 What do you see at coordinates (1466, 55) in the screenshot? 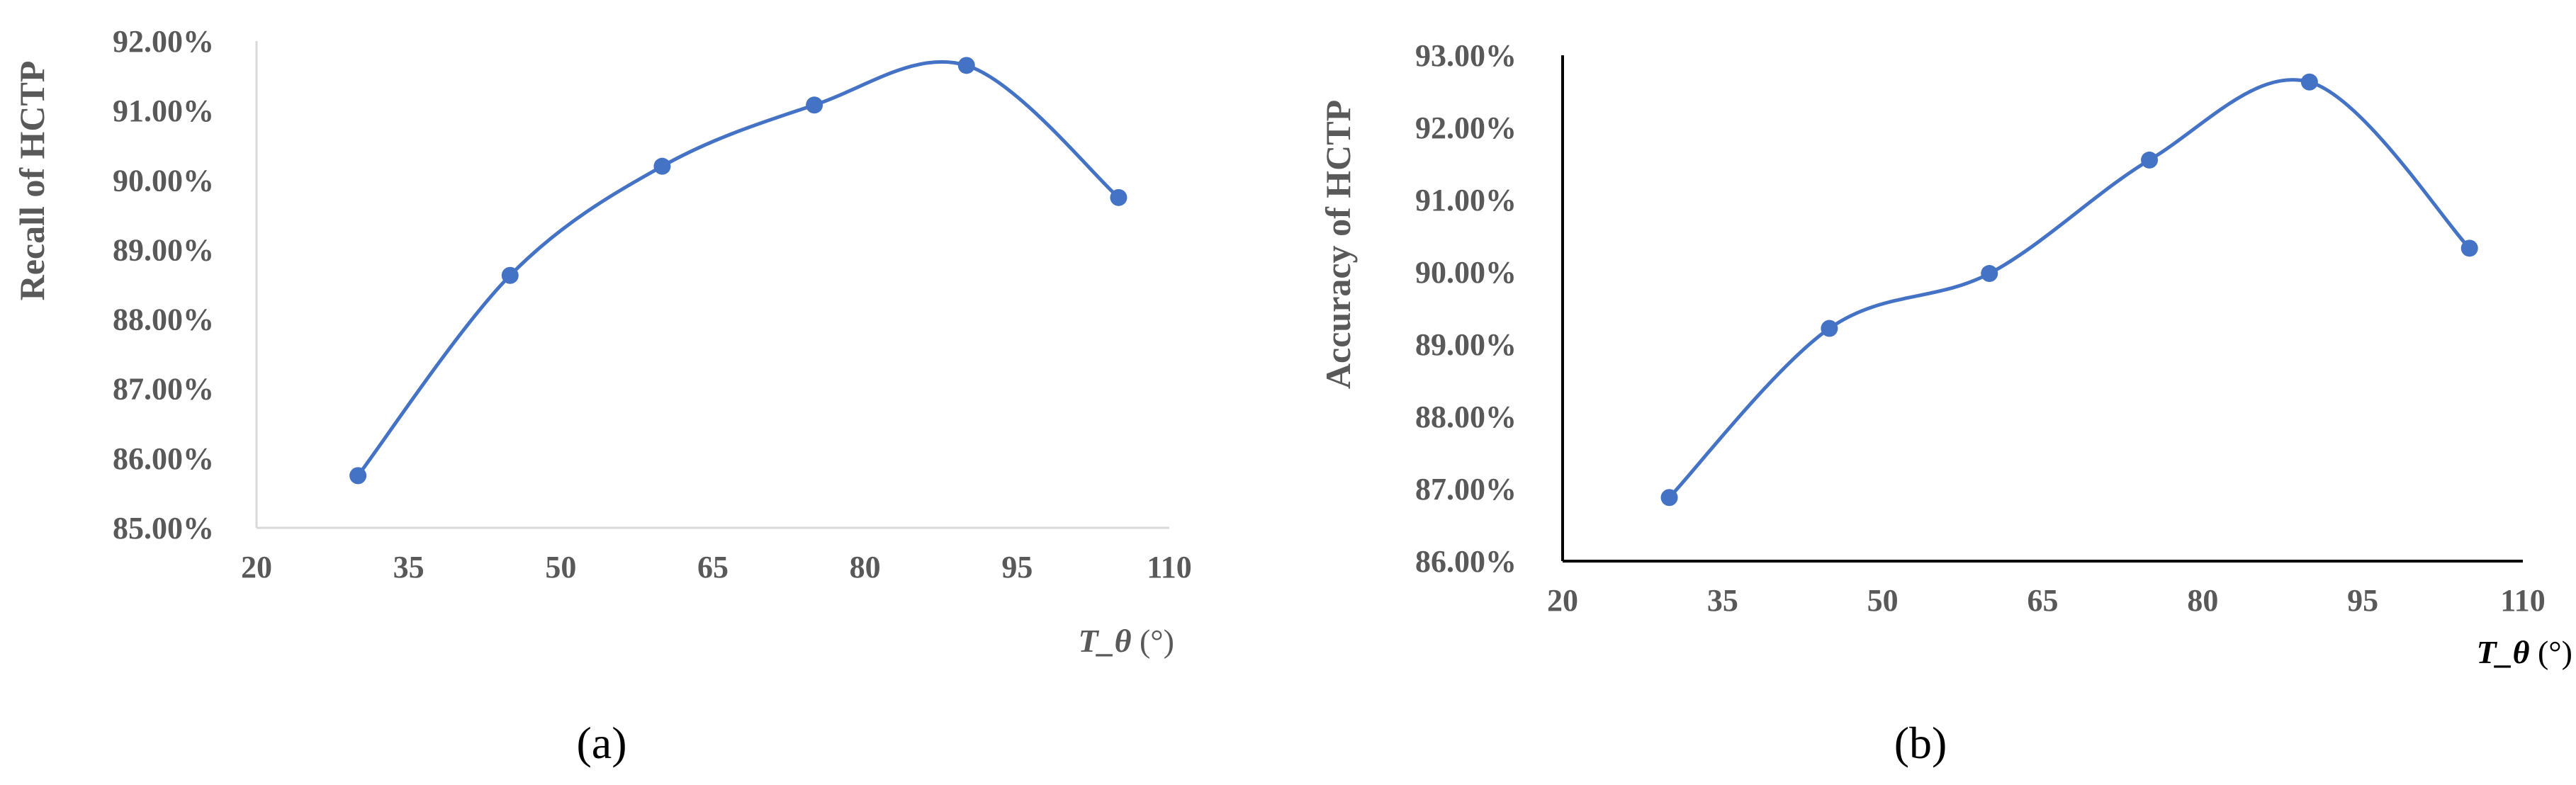
I see `y-tick-label: 93.00%` at bounding box center [1466, 55].